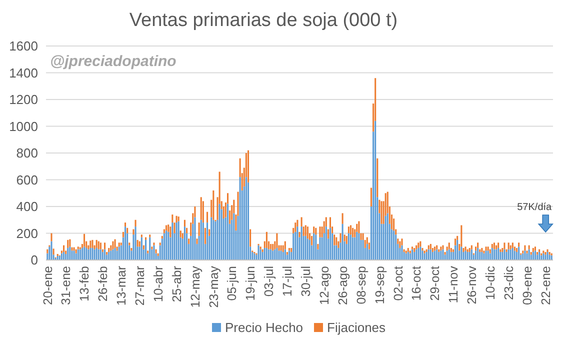 This screenshot has height=344, width=567. What do you see at coordinates (139, 286) in the screenshot?
I see `x-tick-label: 27-mar` at bounding box center [139, 286].